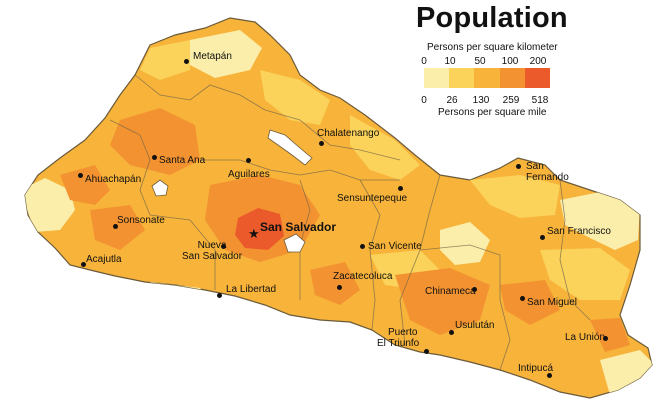  I want to click on city-label-la-libertad: La Libertad, so click(251, 289).